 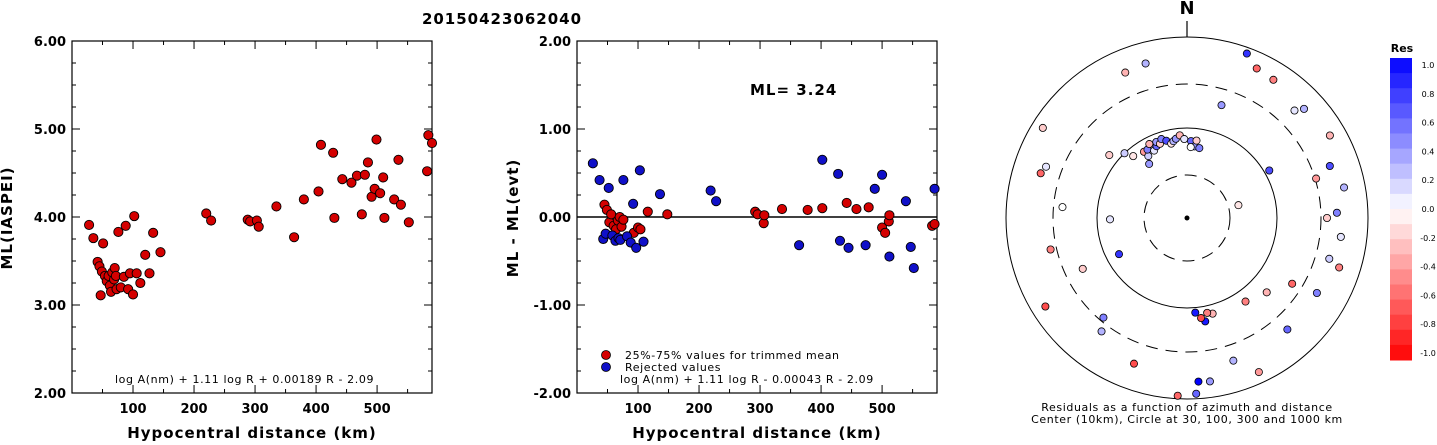 I want to click on colorbar-label: 0.6, so click(x=1428, y=123).